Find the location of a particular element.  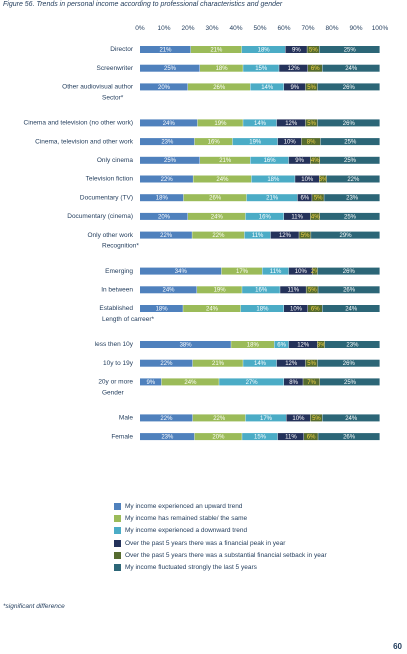

data-label: 14% is located at coordinates (260, 364).